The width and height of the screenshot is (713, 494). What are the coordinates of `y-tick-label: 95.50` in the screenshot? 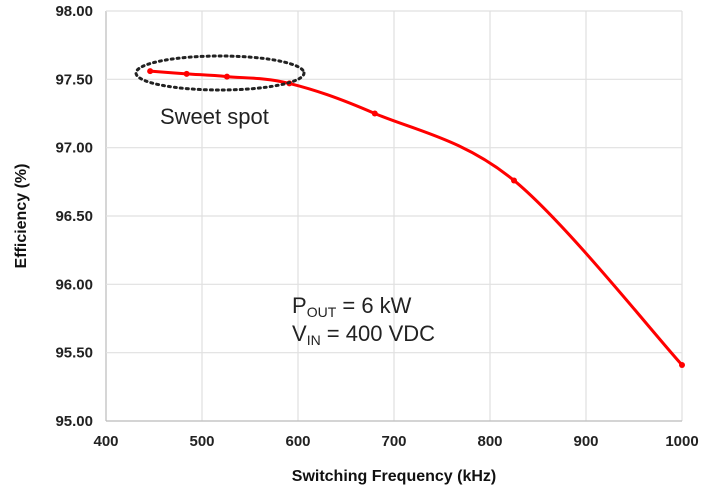 It's located at (74, 353).